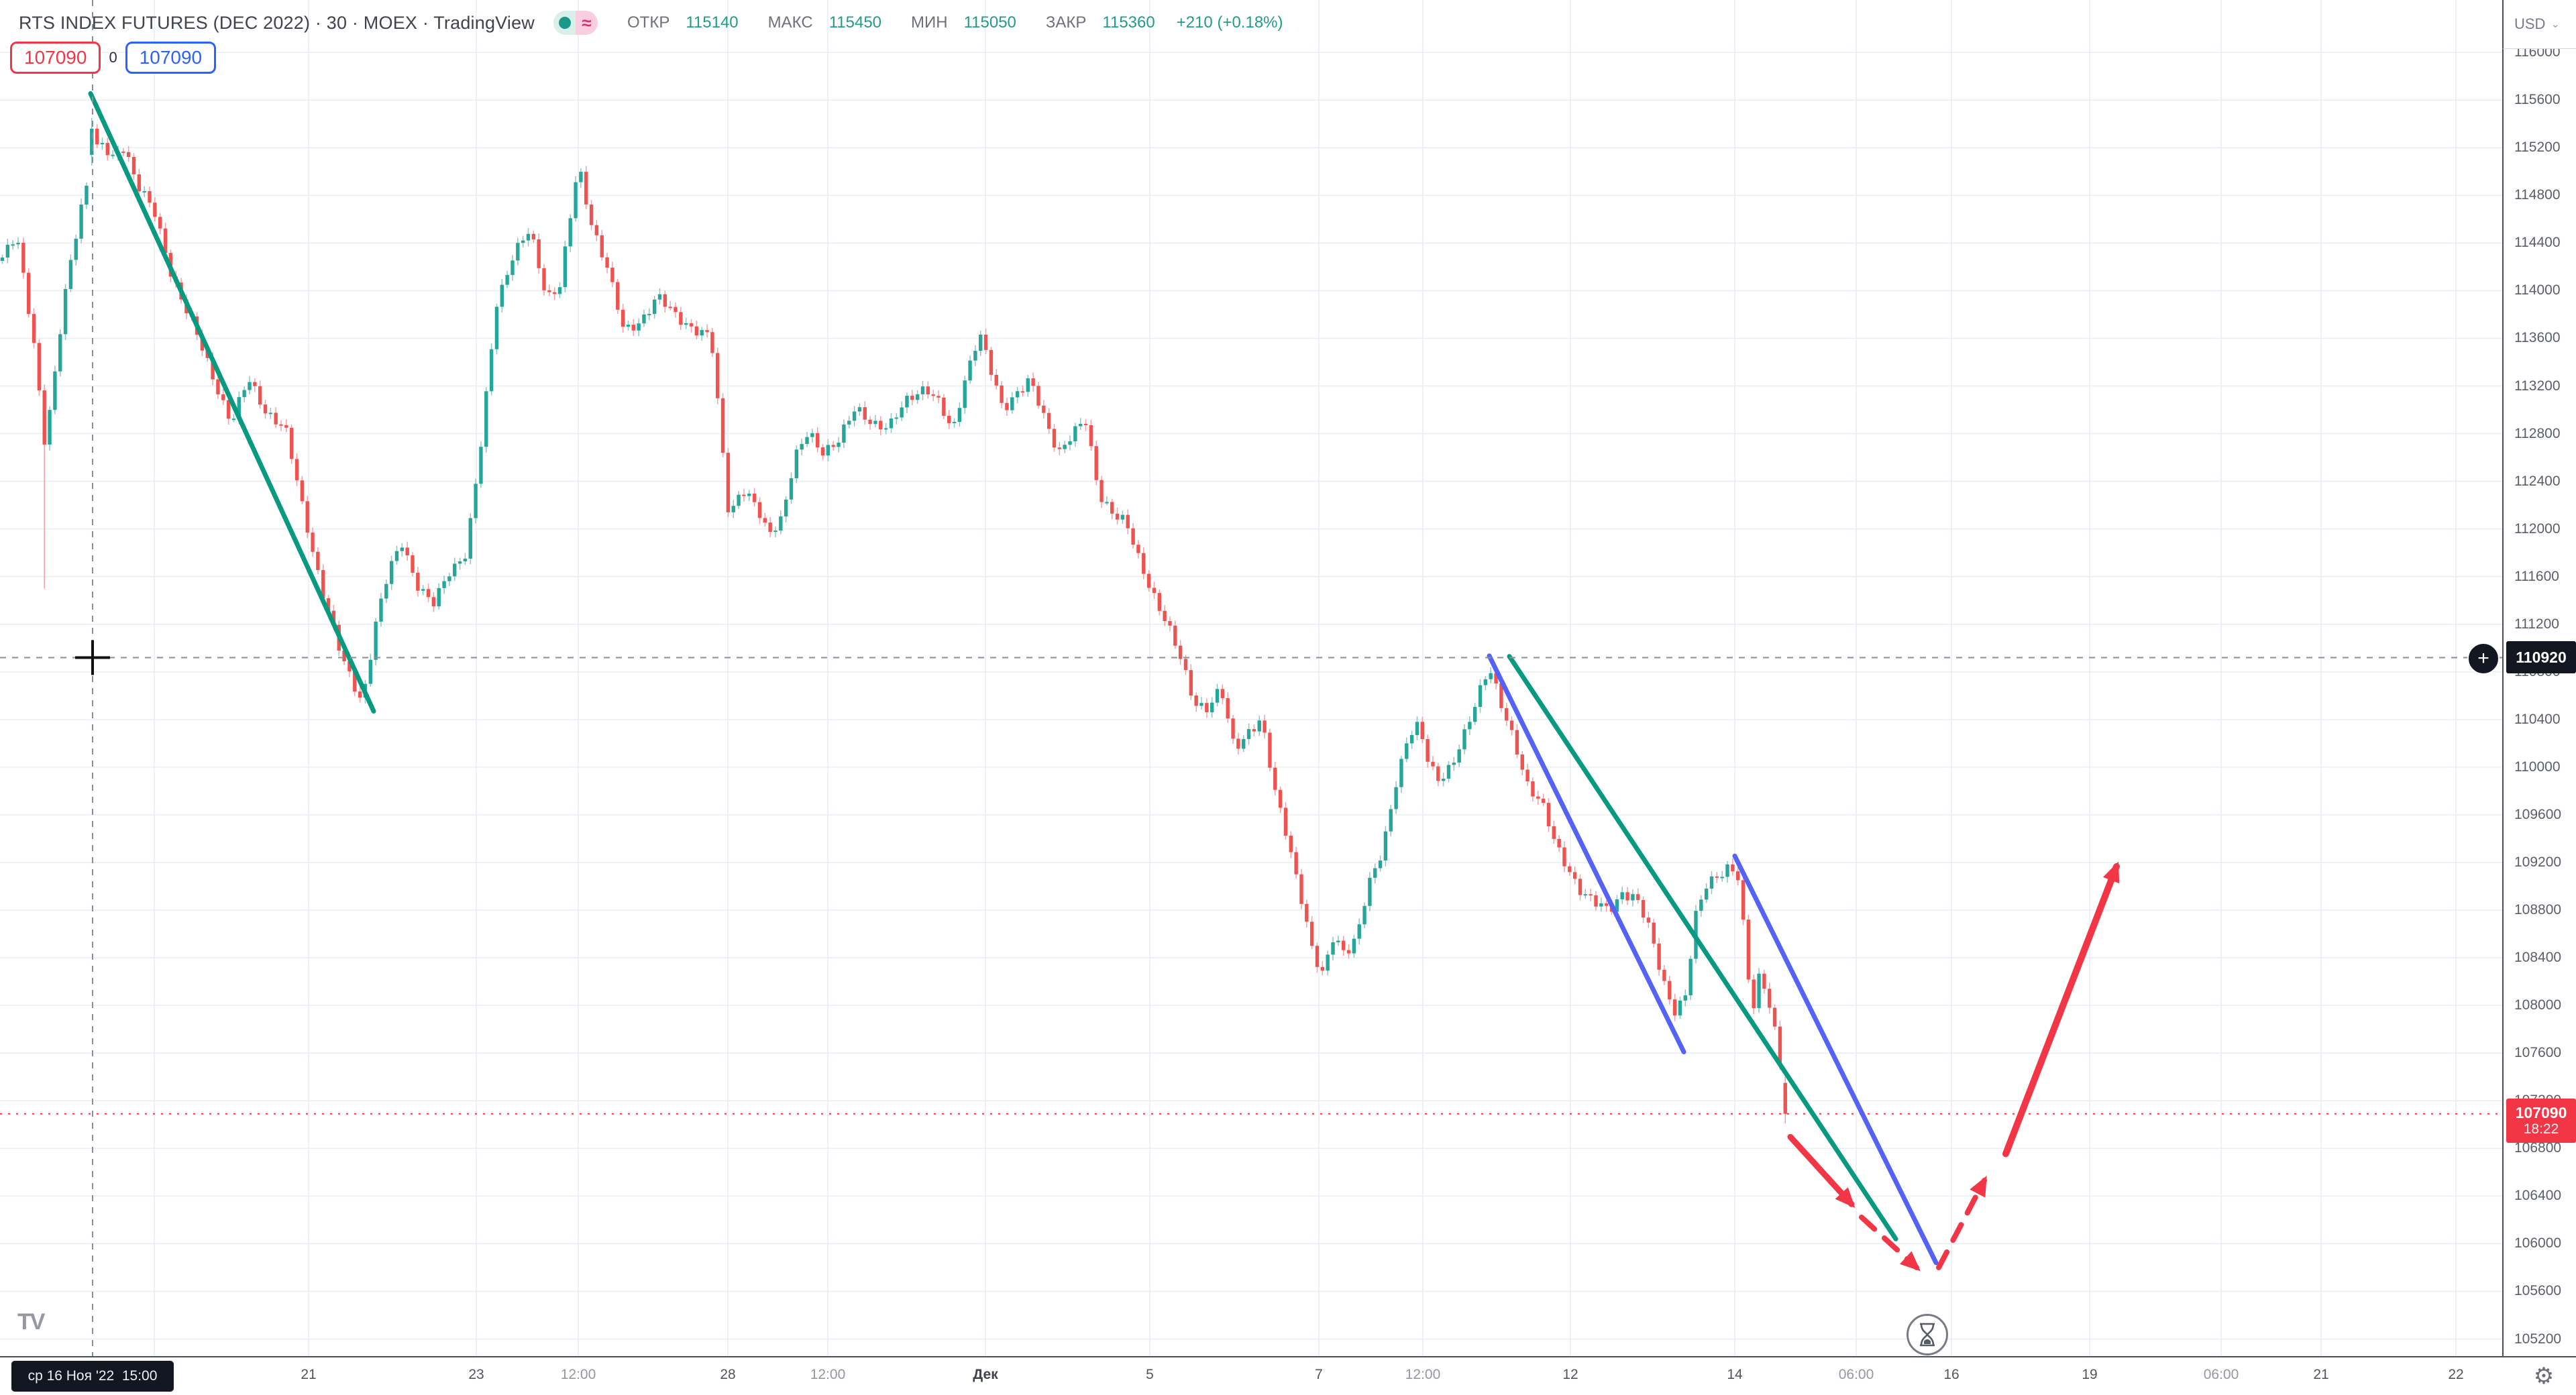 The width and height of the screenshot is (2576, 1395). What do you see at coordinates (2090, 1374) in the screenshot?
I see `time-tick-label: 19` at bounding box center [2090, 1374].